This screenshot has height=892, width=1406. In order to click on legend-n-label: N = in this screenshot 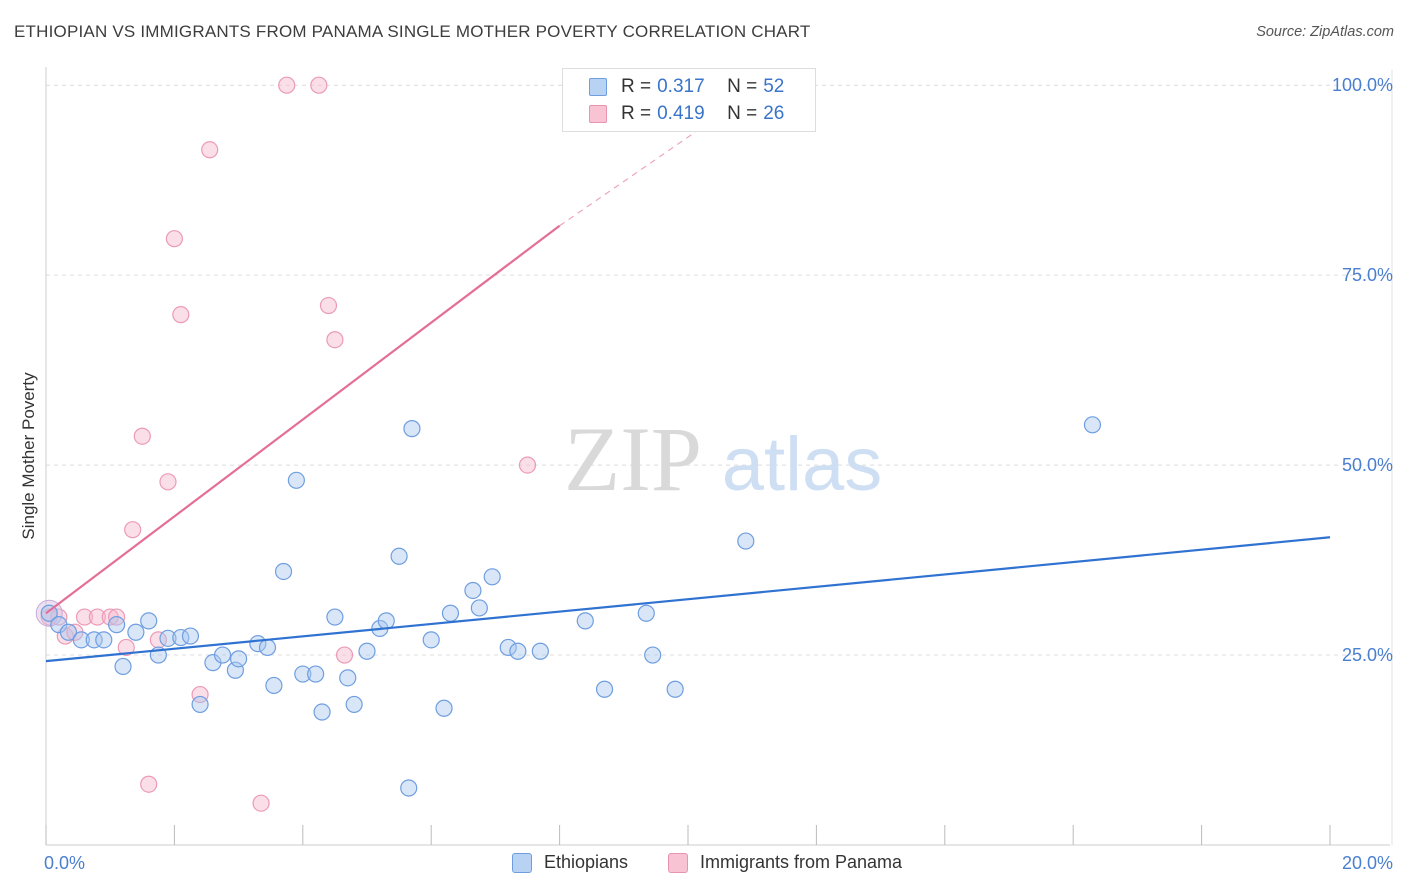, I will do `click(742, 113)`.